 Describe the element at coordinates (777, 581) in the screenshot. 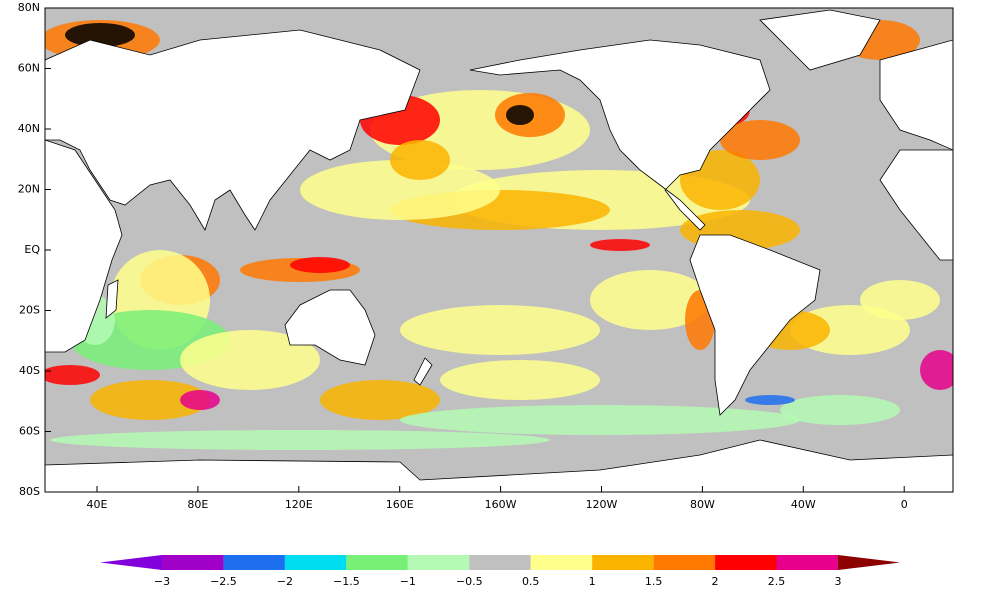

I see `colorbar-label: 2.5` at that location.